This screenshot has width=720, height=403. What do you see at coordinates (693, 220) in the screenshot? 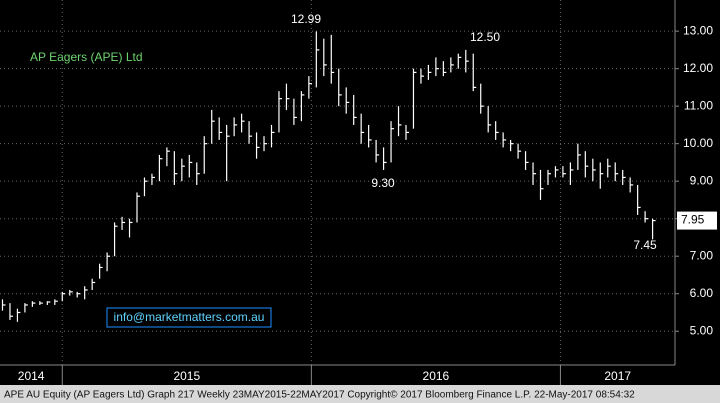
I see `last-price-label: 7.95` at bounding box center [693, 220].